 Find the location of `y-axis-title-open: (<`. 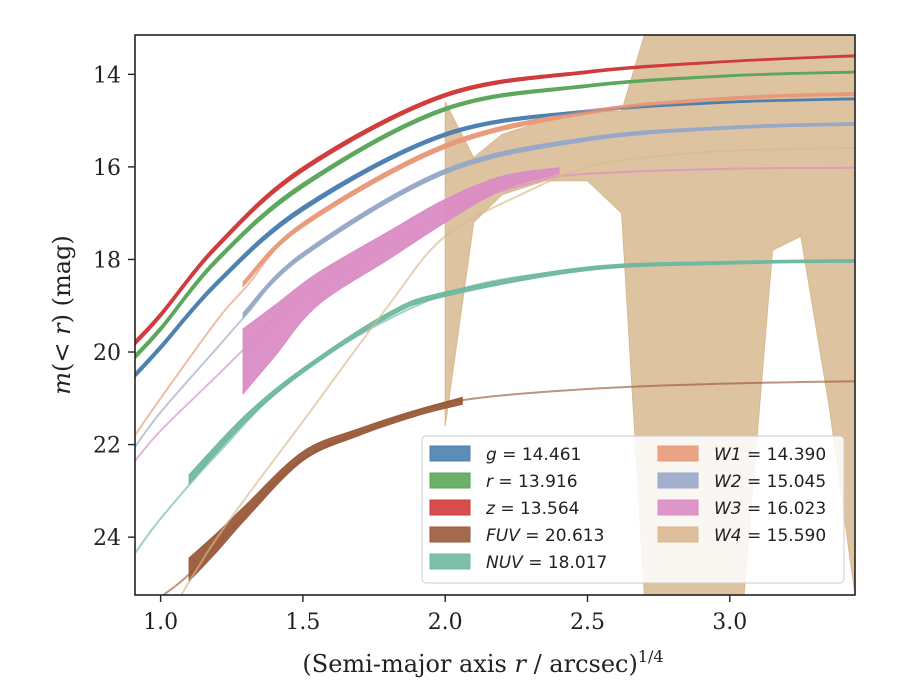

y-axis-title-open: (< is located at coordinates (62, 353).